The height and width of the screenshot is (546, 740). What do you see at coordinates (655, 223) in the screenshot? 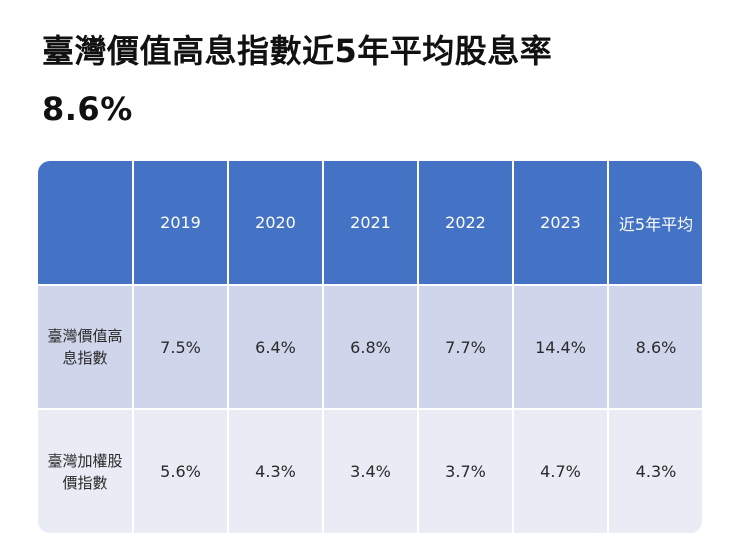
I see `header-cell-5yr-avg: 近5年平均` at bounding box center [655, 223].